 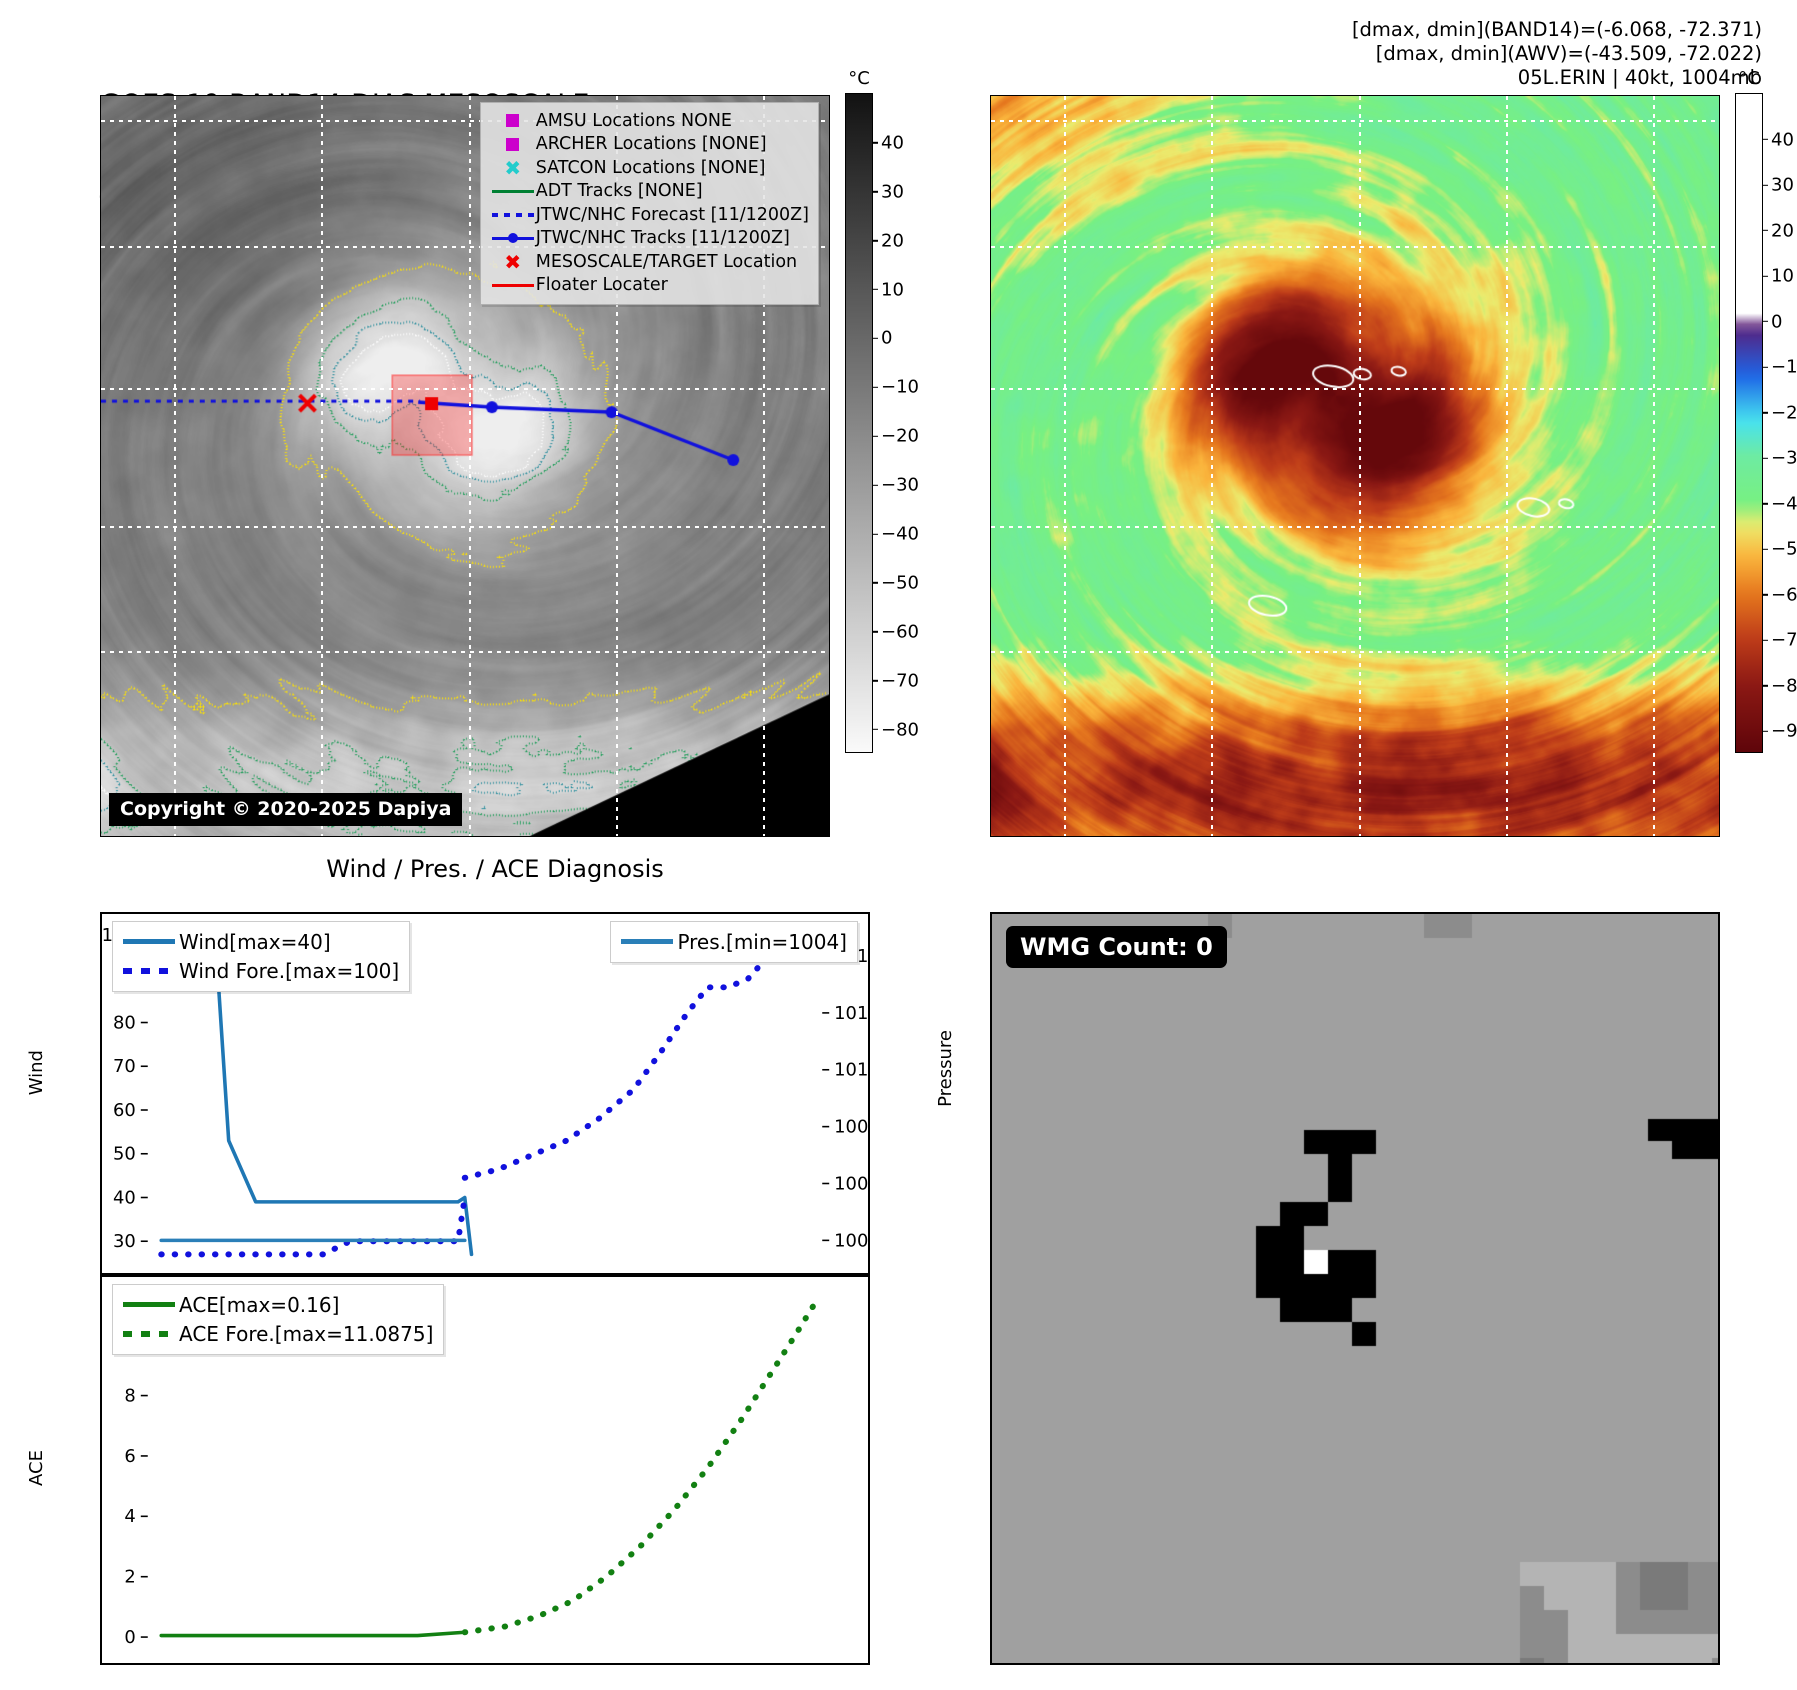 What do you see at coordinates (1778, 276) in the screenshot?
I see `colorbar-tick: 10` at bounding box center [1778, 276].